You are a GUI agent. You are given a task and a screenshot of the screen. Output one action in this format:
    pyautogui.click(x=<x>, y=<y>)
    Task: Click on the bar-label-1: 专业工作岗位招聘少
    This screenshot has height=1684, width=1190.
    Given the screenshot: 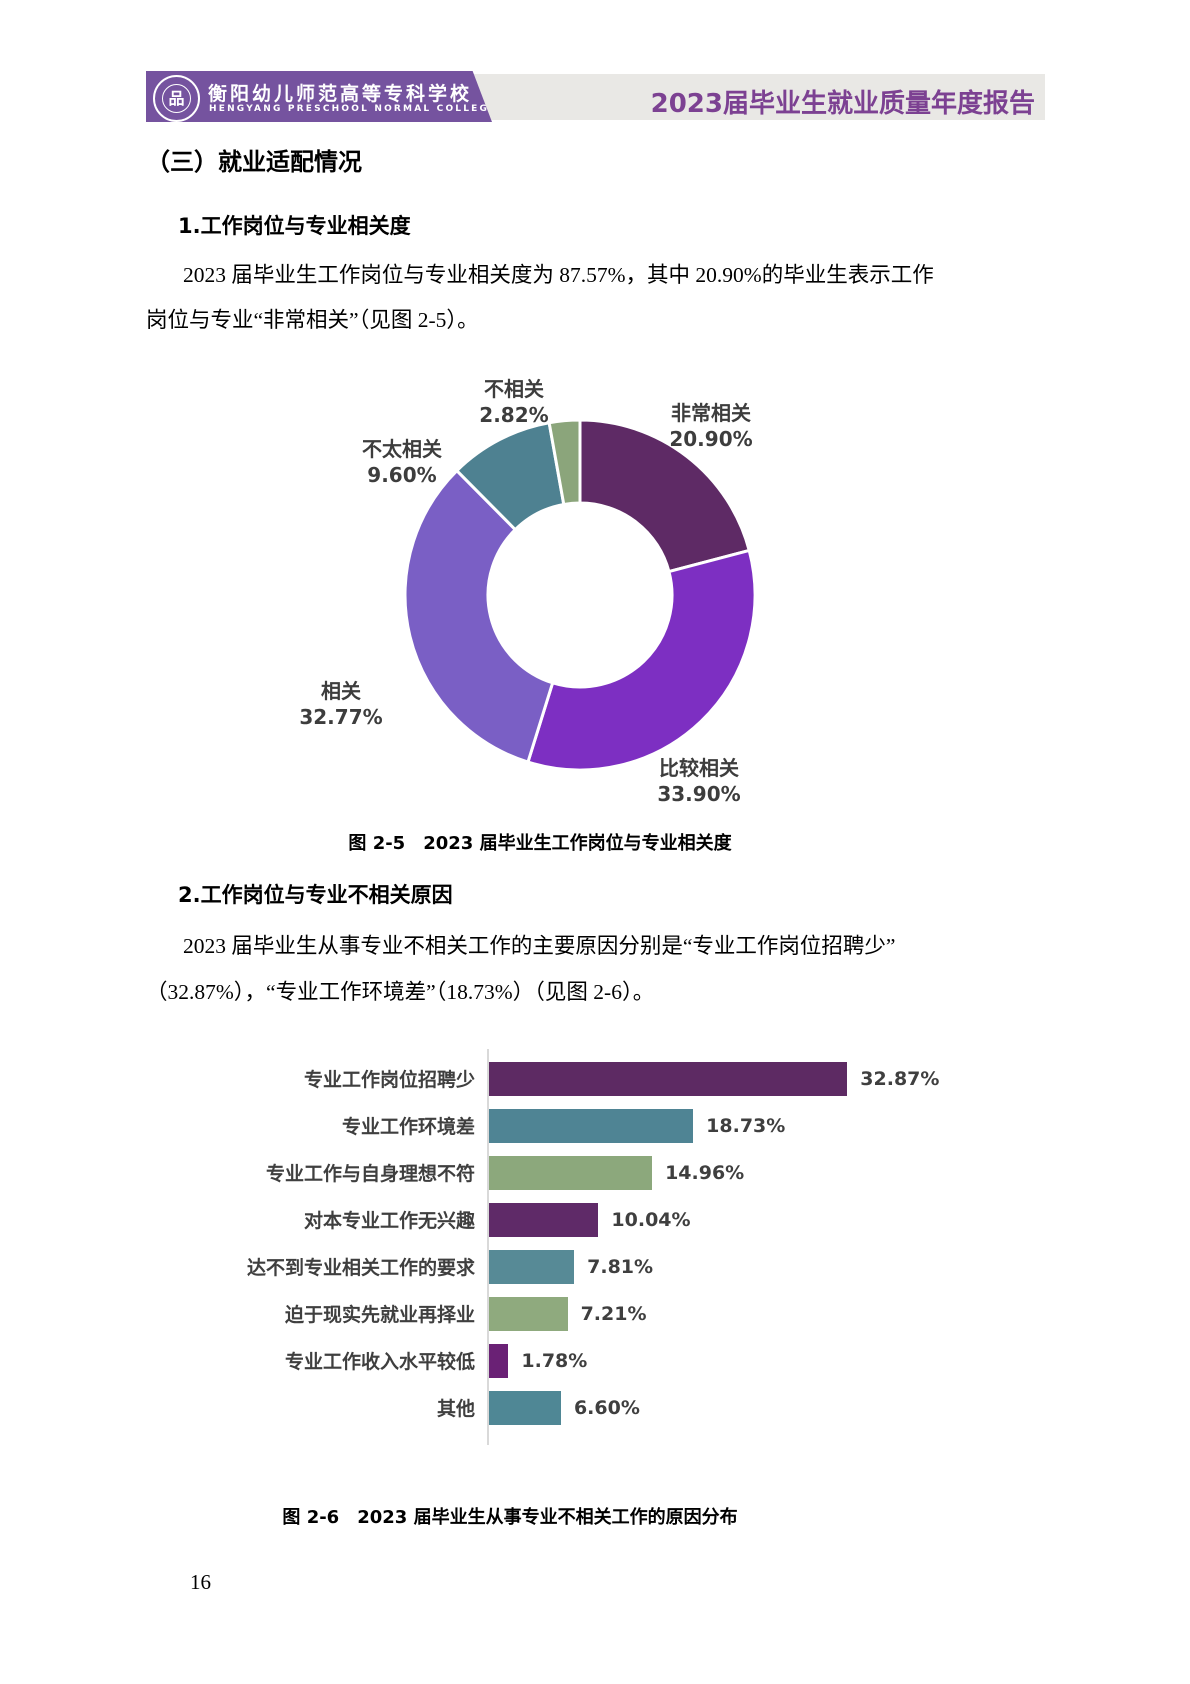 What is the action you would take?
    pyautogui.click(x=389, y=1080)
    